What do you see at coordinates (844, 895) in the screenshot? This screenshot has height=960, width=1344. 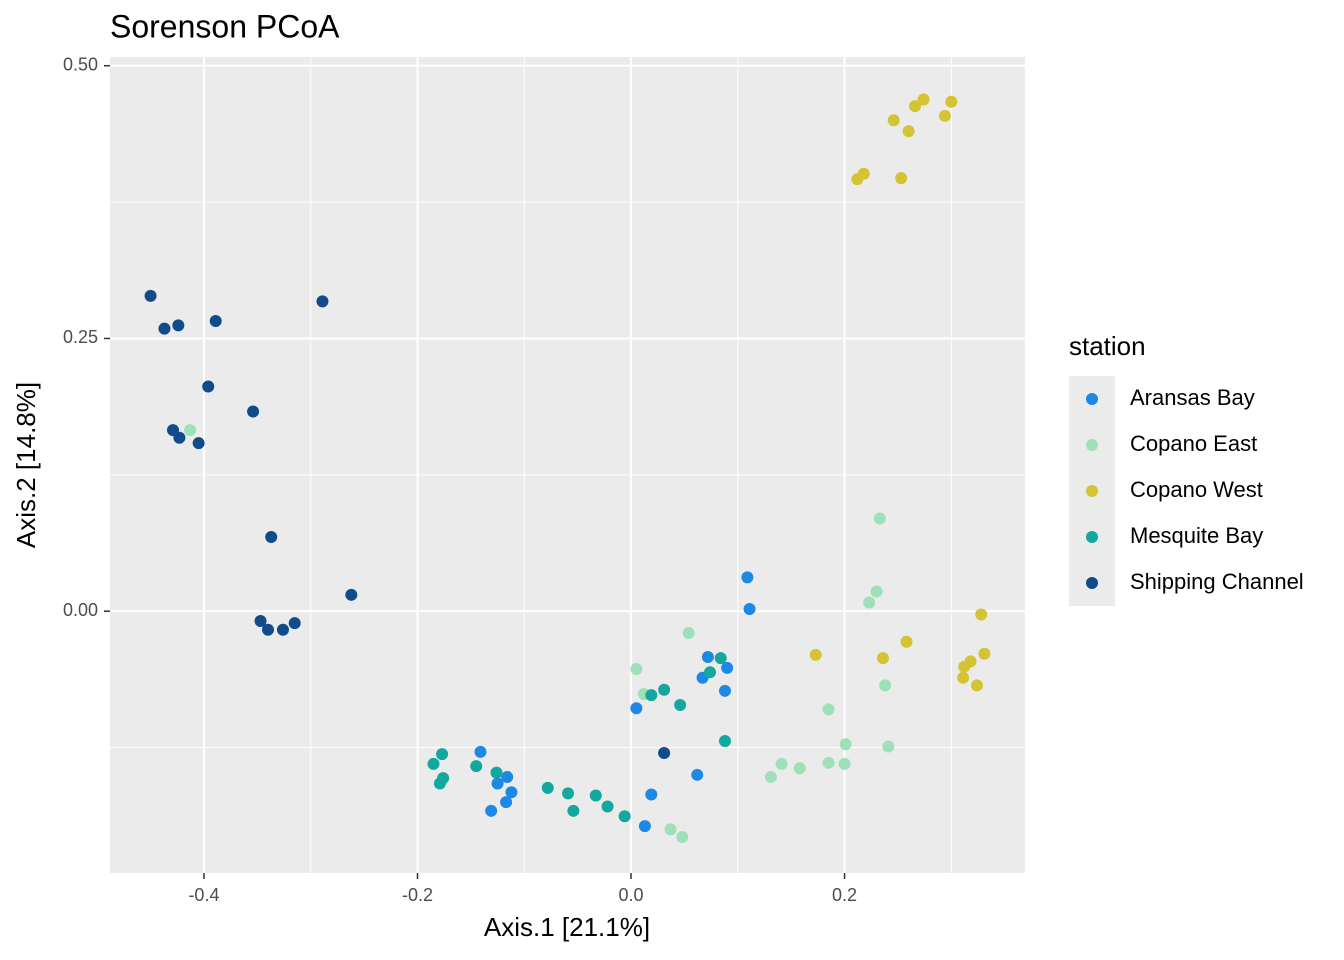 I see `x-tick-label: 0.2` at bounding box center [844, 895].